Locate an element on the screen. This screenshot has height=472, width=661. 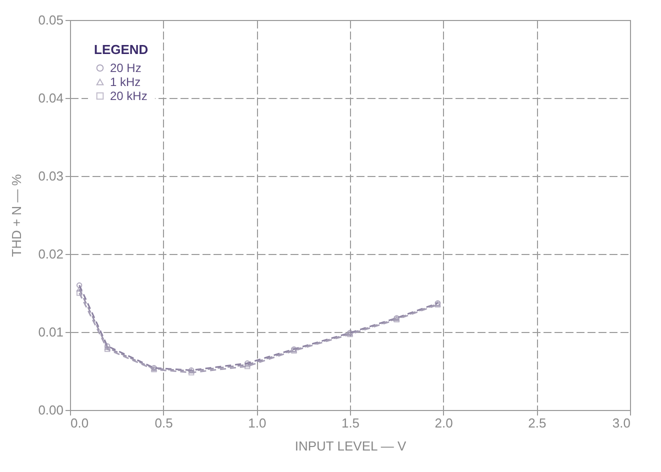
x-axis-title: INPUT LEVEL — V is located at coordinates (350, 446).